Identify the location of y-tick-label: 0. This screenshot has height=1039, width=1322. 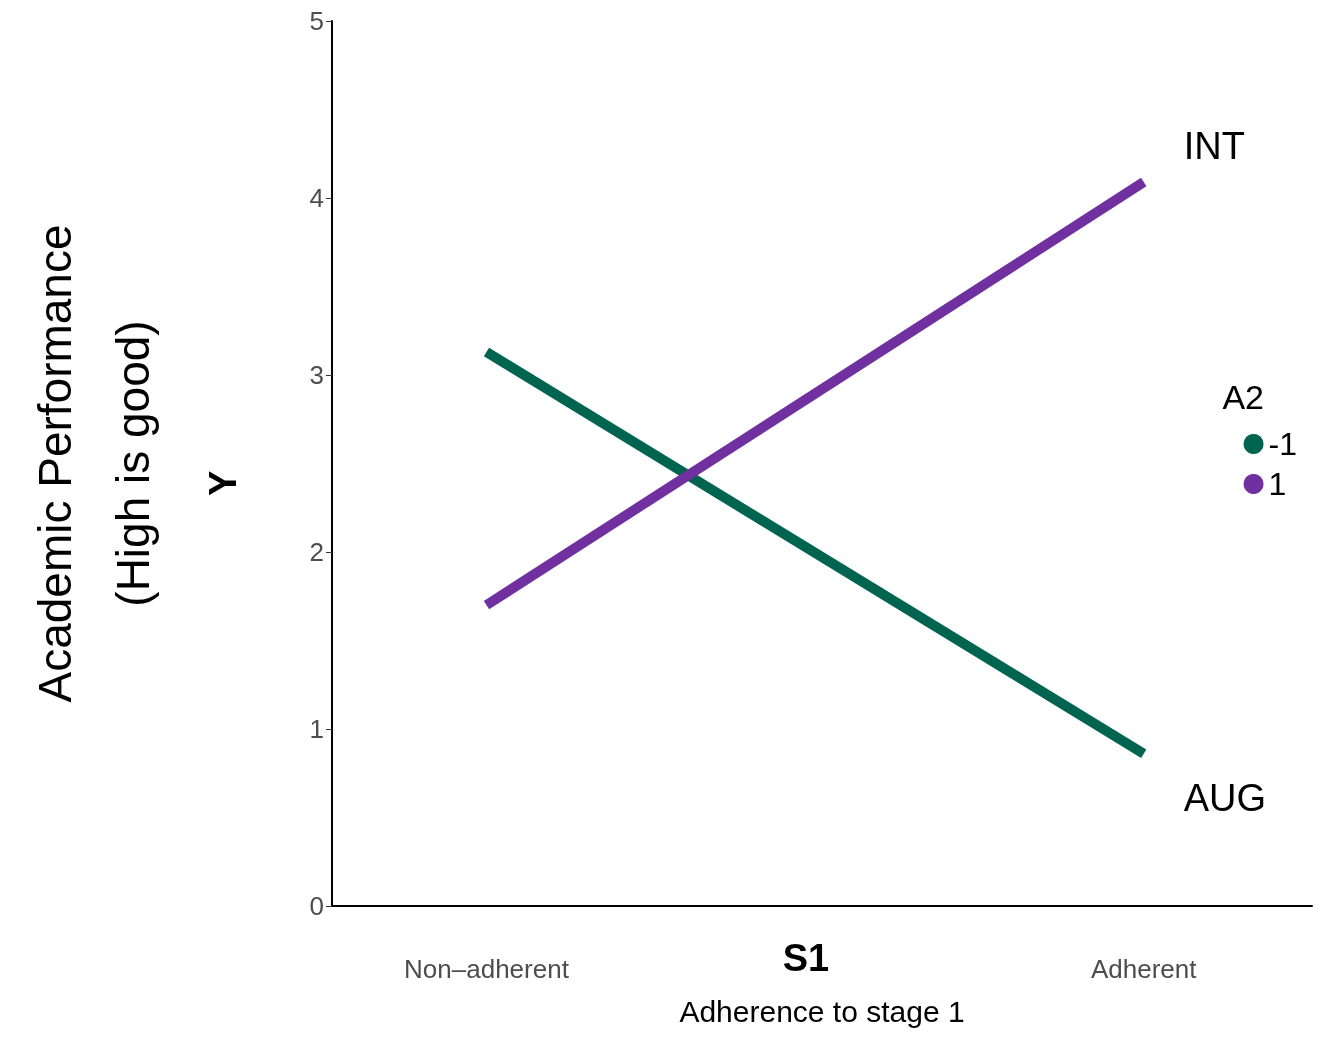
(316, 906).